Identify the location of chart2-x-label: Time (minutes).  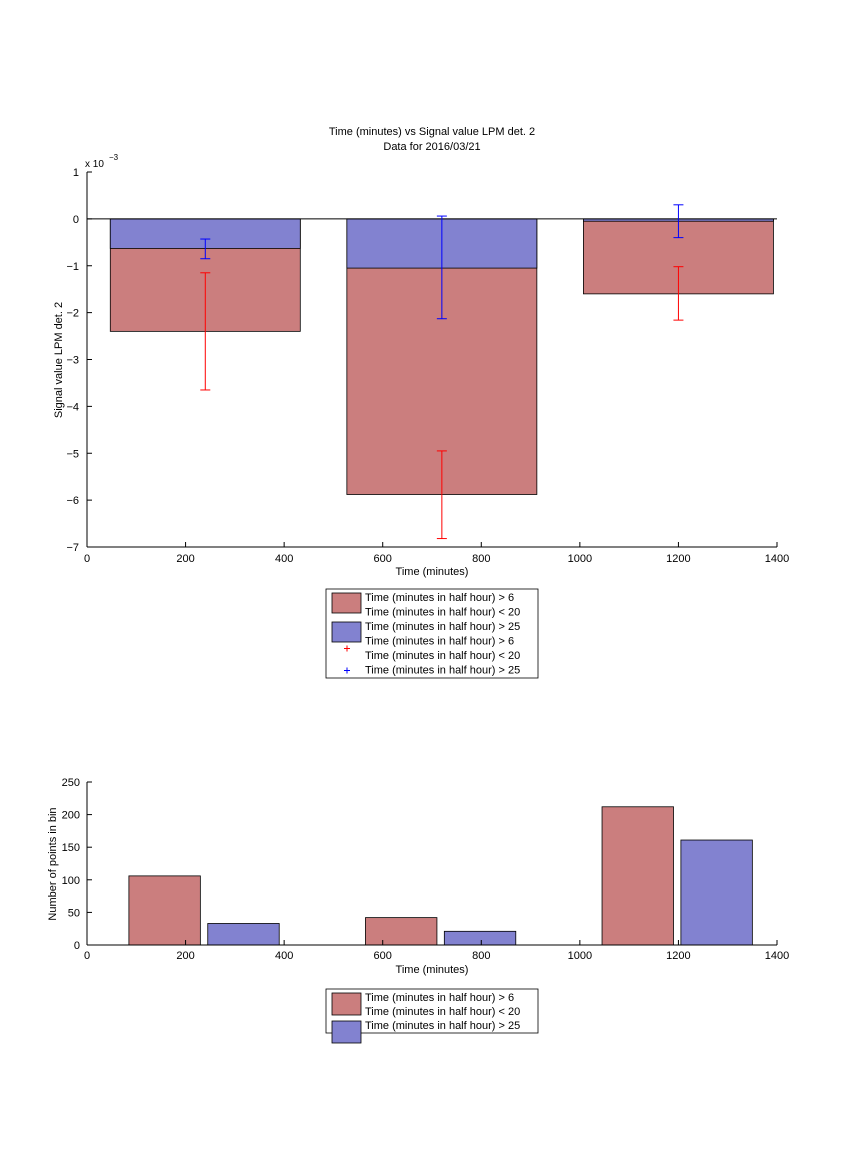
(432, 970).